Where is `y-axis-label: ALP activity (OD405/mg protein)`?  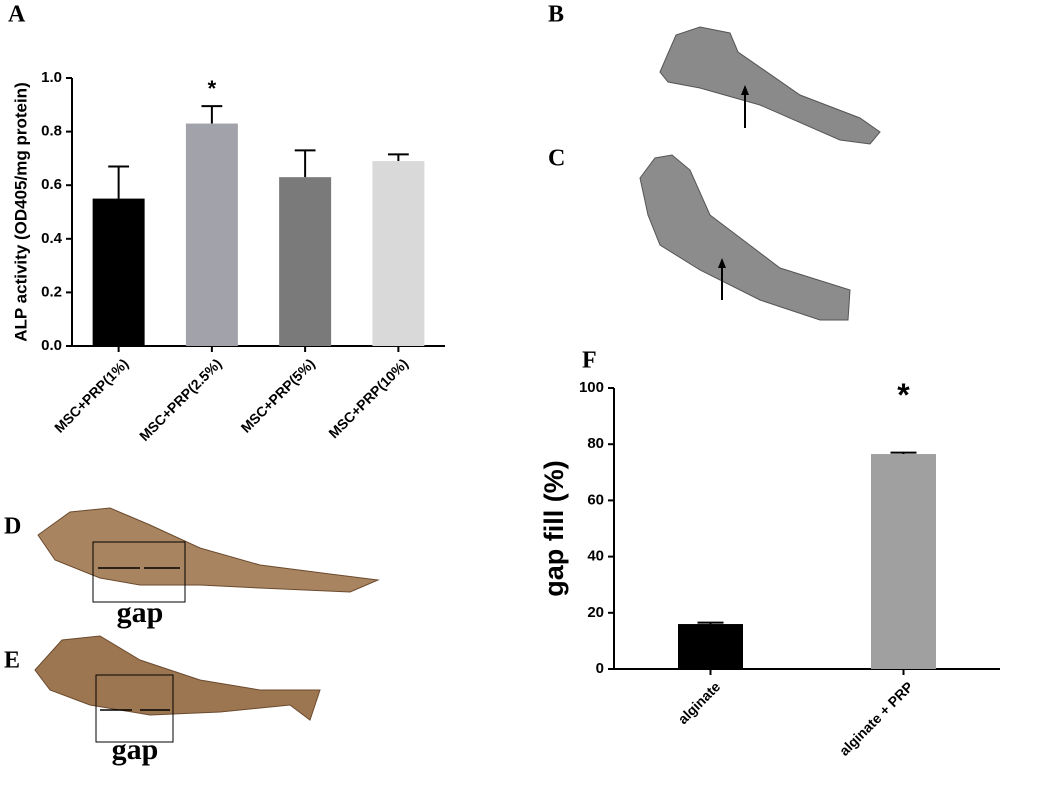
y-axis-label: ALP activity (OD405/mg protein) is located at coordinates (20, 211).